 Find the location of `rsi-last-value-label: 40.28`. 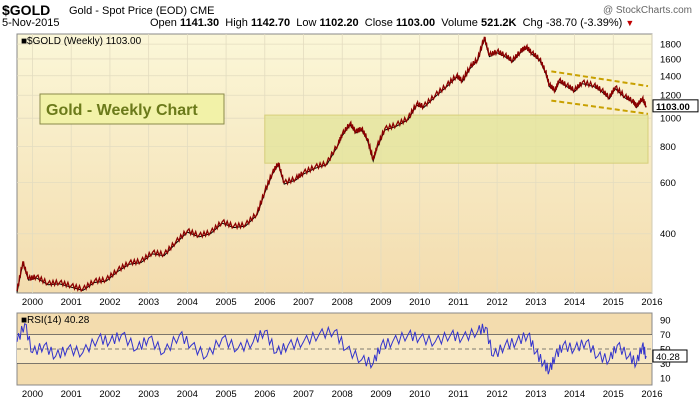

rsi-last-value-label: 40.28 is located at coordinates (668, 357).